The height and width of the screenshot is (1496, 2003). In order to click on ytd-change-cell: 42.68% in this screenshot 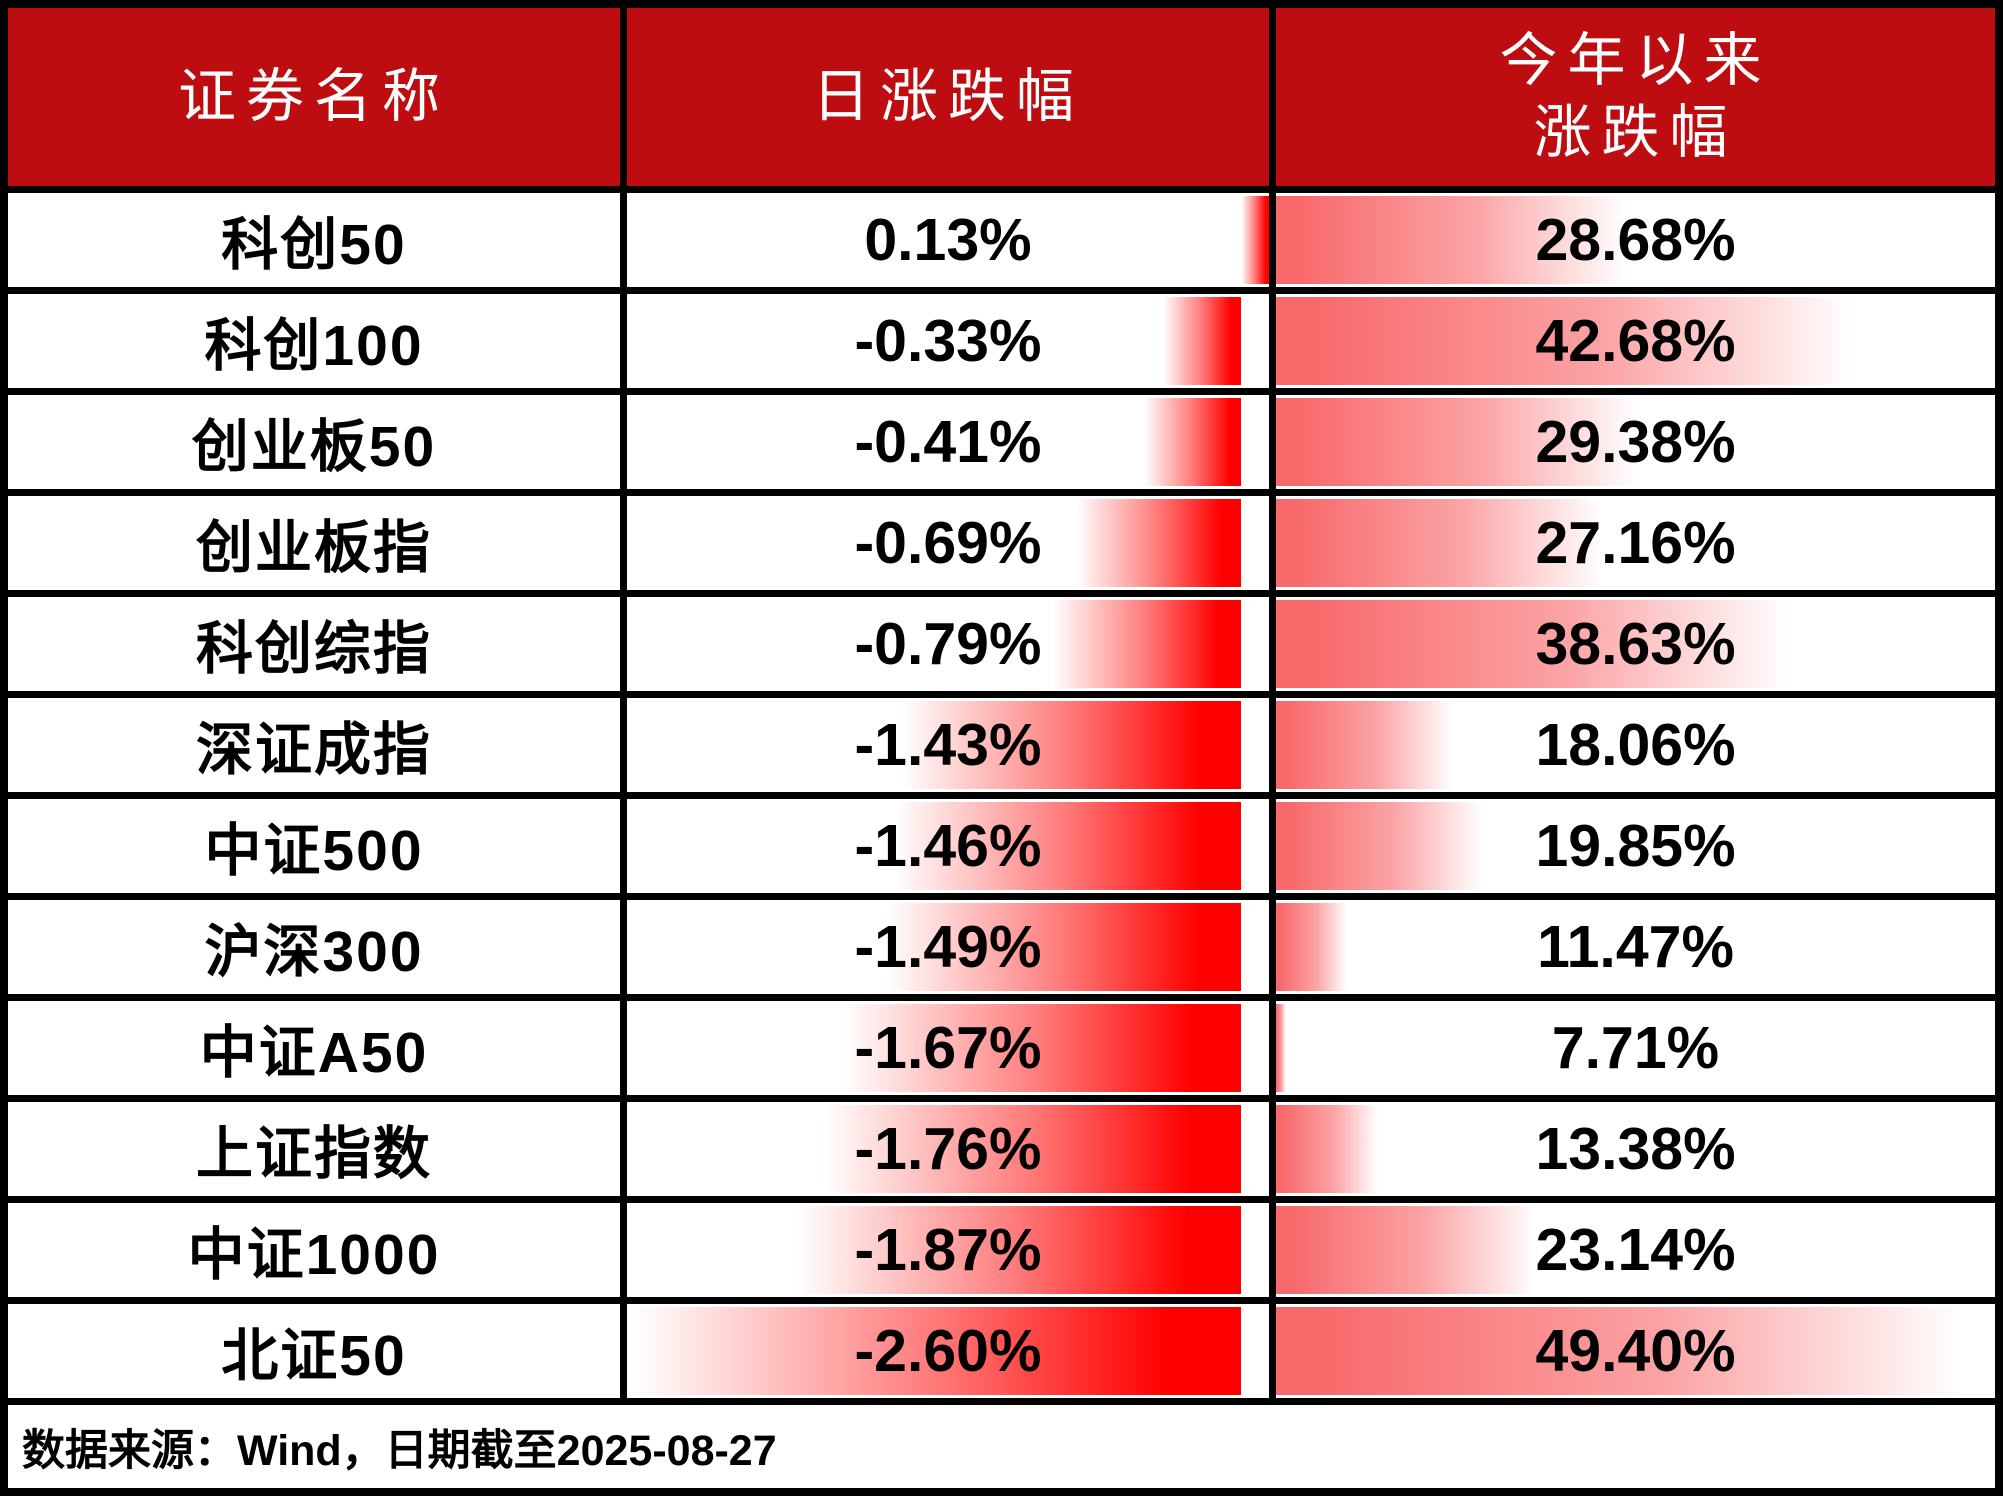, I will do `click(1635, 341)`.